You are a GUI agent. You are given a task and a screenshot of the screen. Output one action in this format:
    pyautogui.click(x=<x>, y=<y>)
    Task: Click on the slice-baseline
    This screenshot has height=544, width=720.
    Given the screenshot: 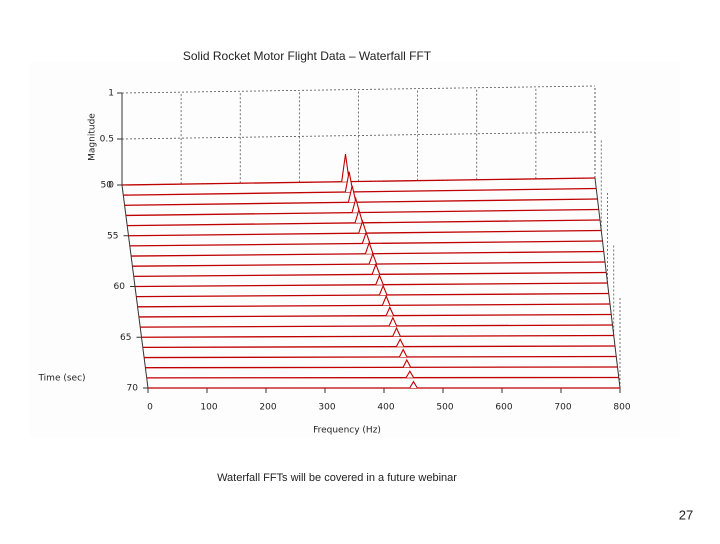 What is the action you would take?
    pyautogui.click(x=381, y=367)
    